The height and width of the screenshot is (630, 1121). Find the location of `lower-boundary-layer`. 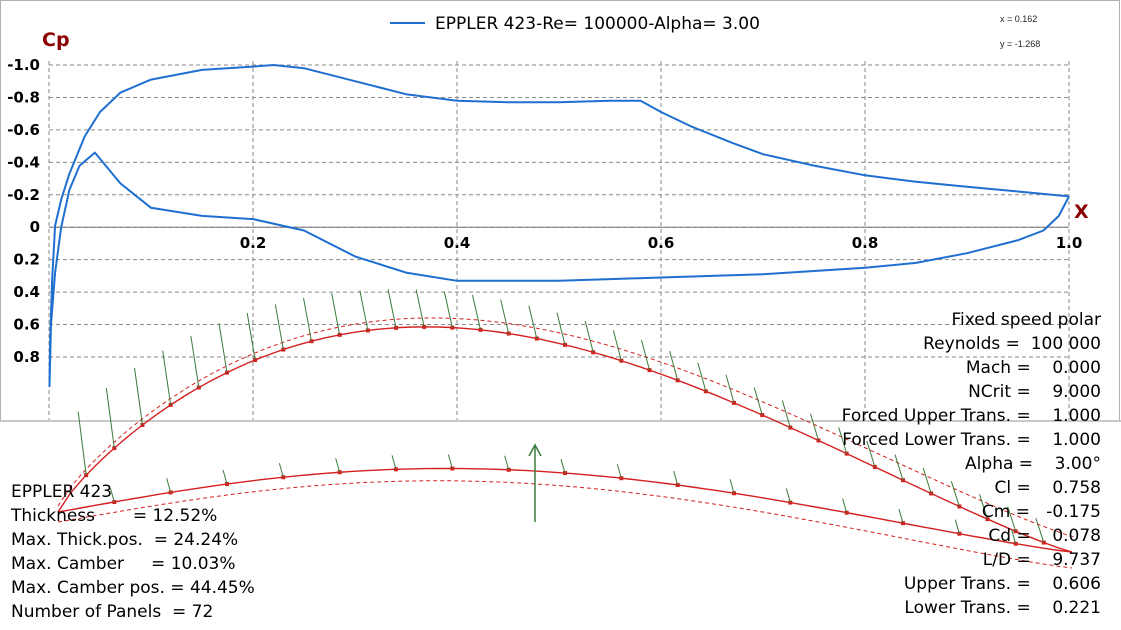

lower-boundary-layer is located at coordinates (565, 524).